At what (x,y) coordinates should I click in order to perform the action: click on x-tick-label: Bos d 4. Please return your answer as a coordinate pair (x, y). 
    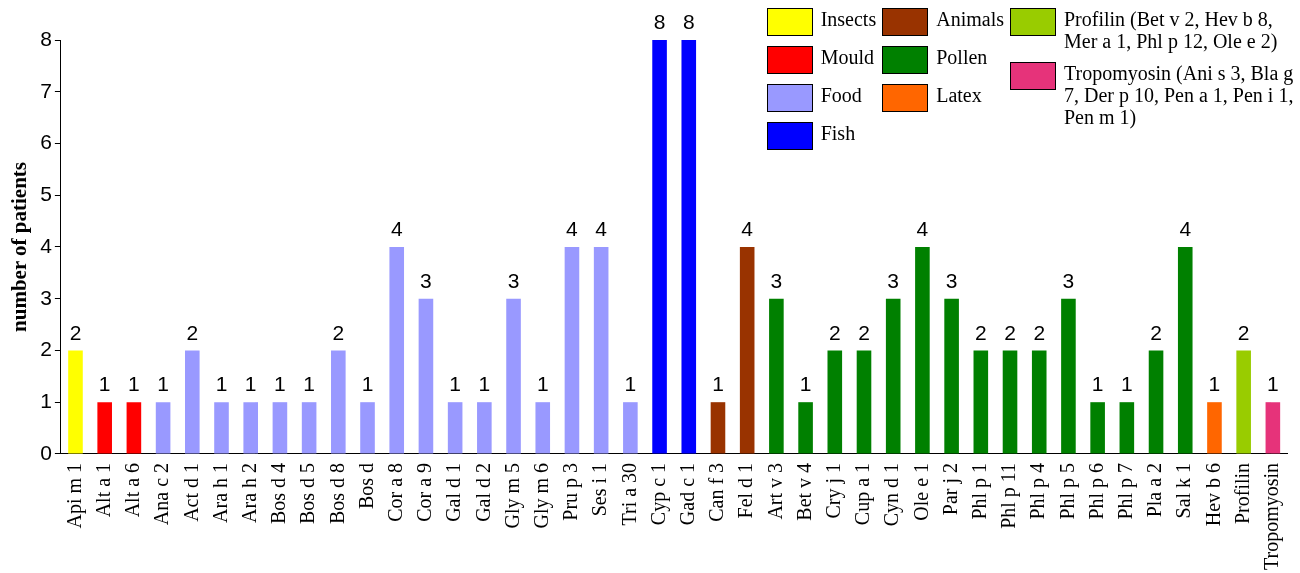
    Looking at the image, I should click on (278, 493).